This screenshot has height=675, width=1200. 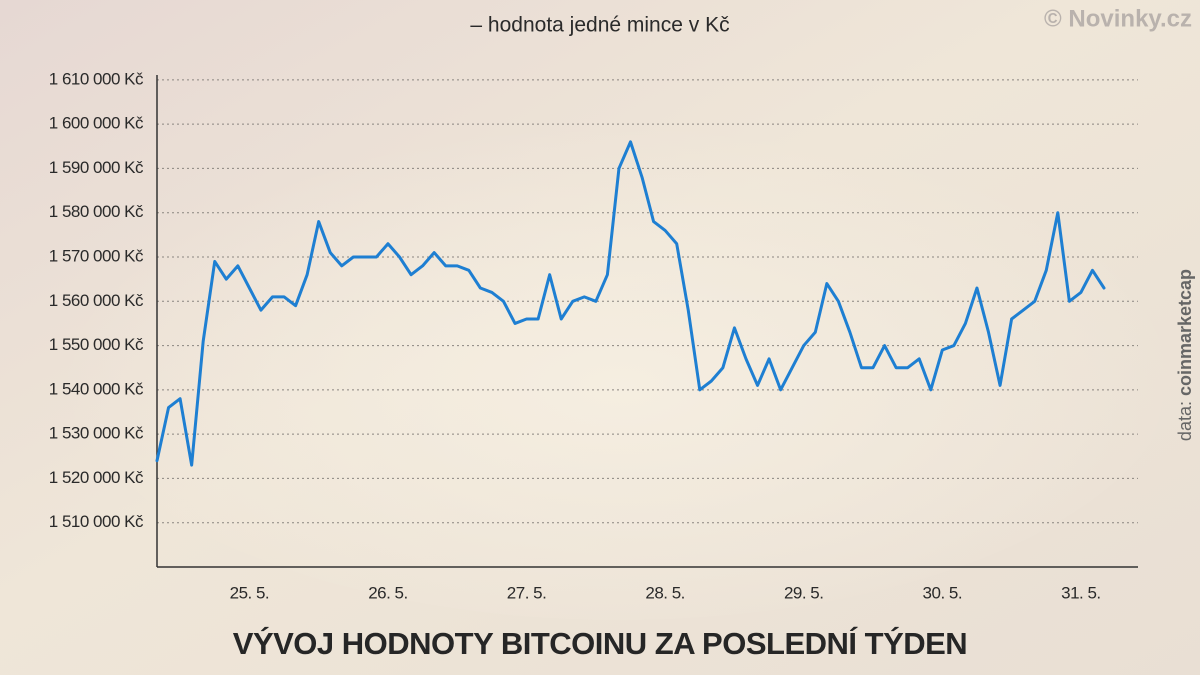 What do you see at coordinates (96, 477) in the screenshot?
I see `y-tick-label: 1 520 000 Kč` at bounding box center [96, 477].